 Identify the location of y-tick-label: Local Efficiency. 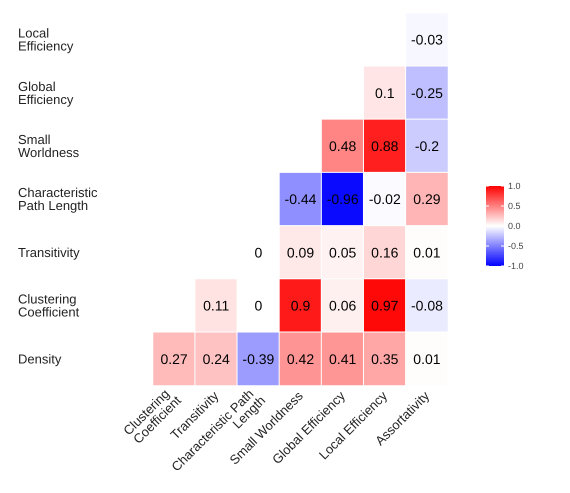
(46, 40).